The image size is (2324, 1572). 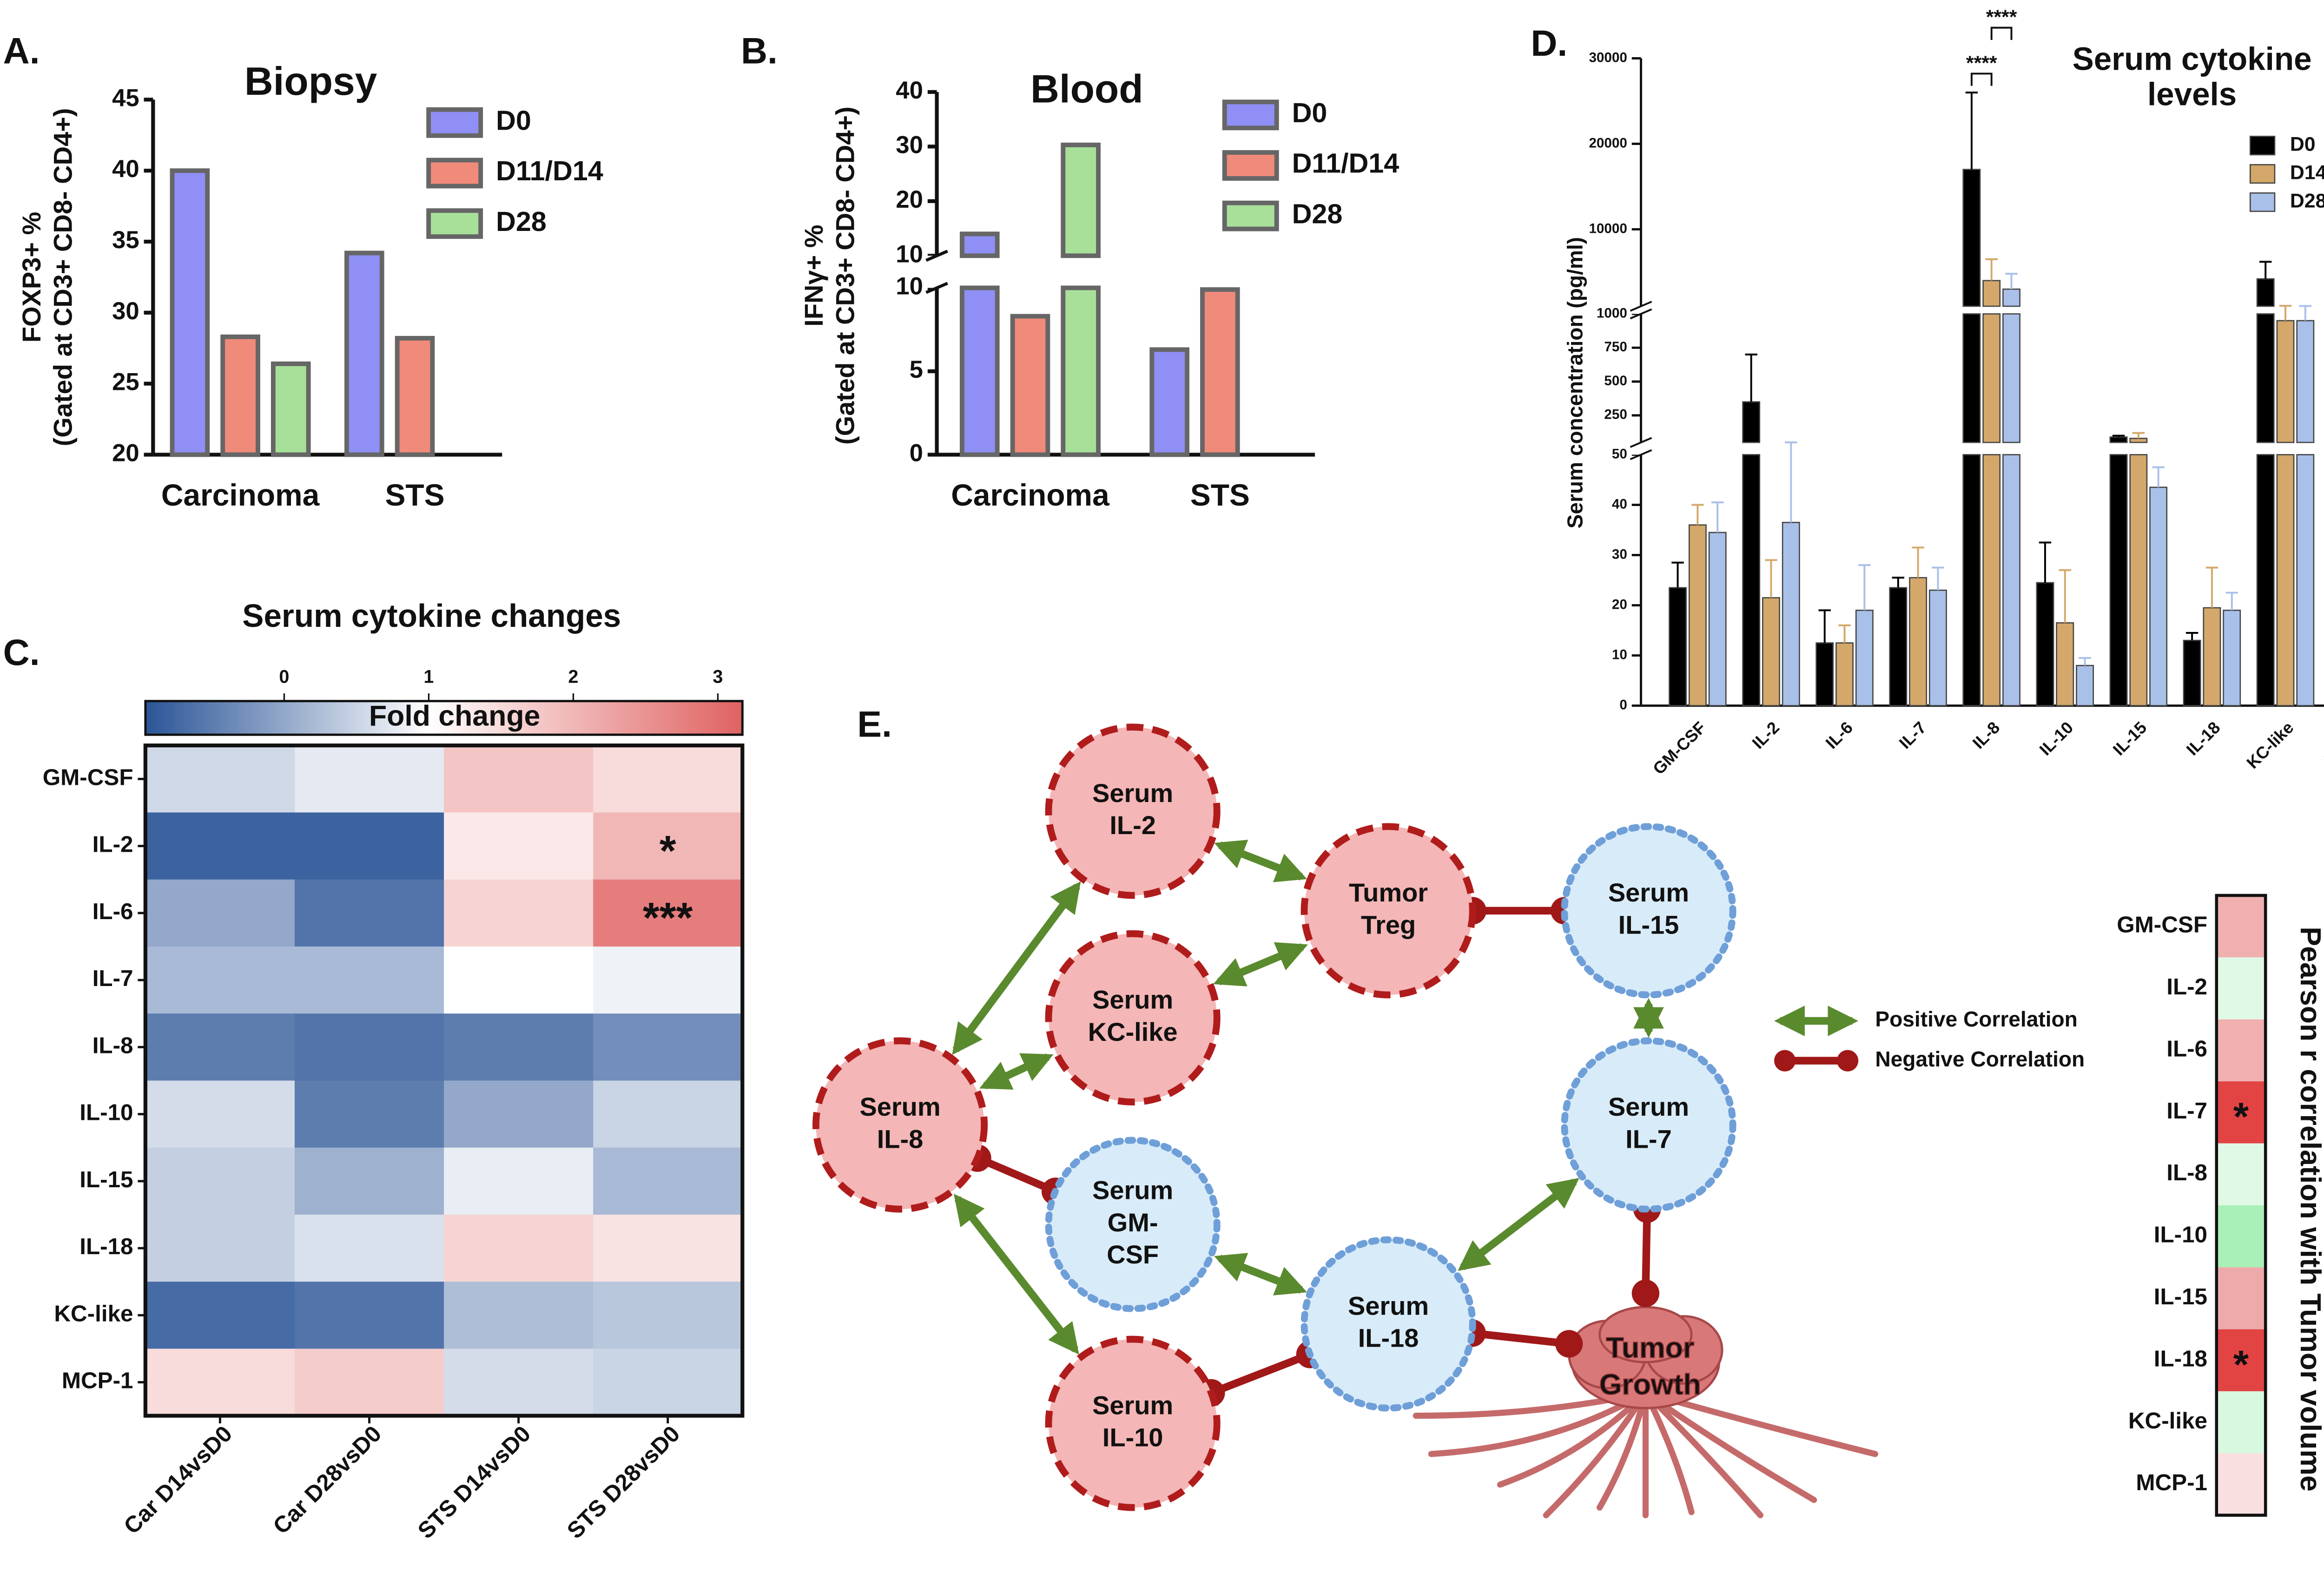 What do you see at coordinates (1646, 1252) in the screenshot?
I see `negative-edge` at bounding box center [1646, 1252].